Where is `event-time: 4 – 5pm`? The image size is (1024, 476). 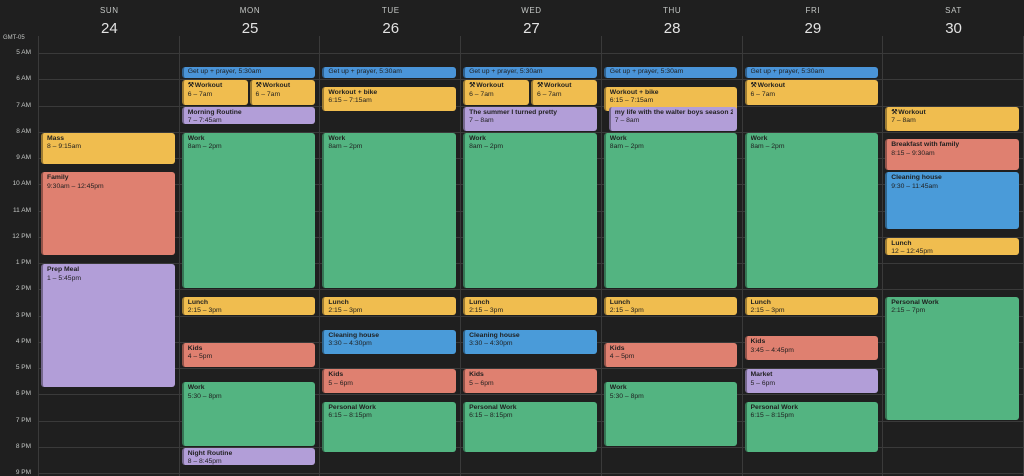
event-time: 4 – 5pm is located at coordinates (200, 357).